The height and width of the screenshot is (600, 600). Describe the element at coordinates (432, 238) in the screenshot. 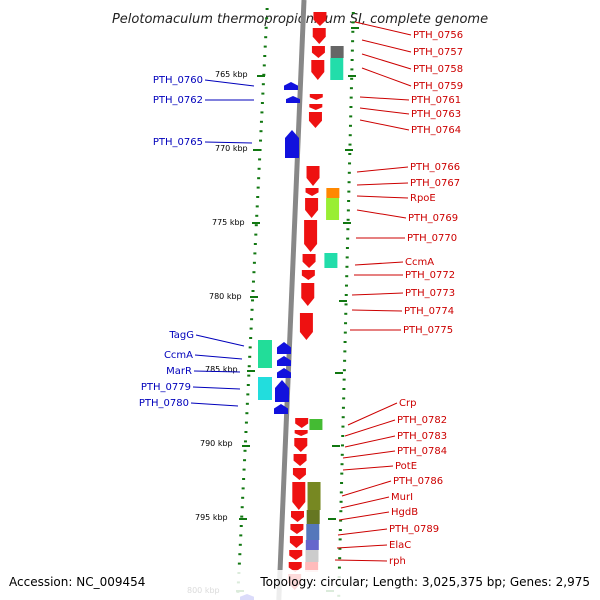

I see `forward-gene-label: PTH_0770` at that location.